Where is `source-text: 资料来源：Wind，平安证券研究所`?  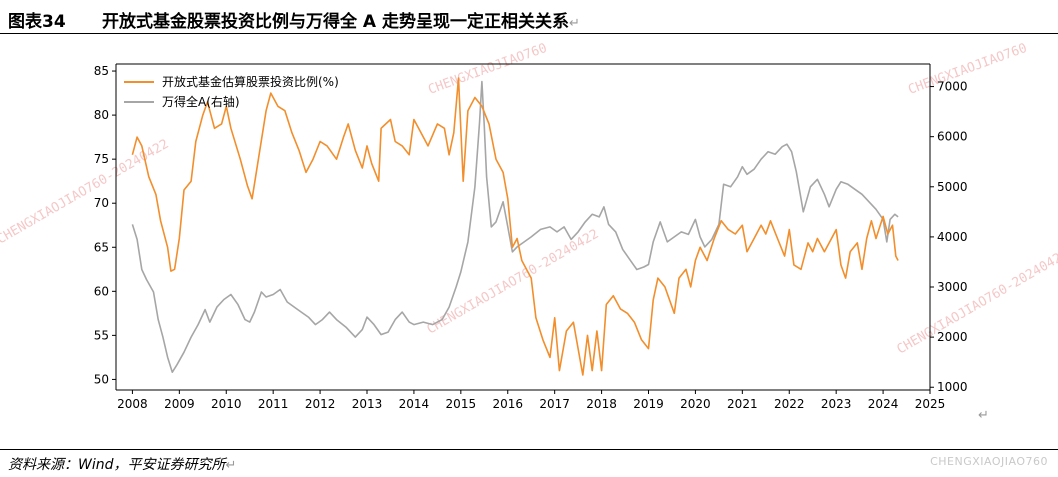 source-text: 资料来源：Wind，平安证券研究所 is located at coordinates (117, 465).